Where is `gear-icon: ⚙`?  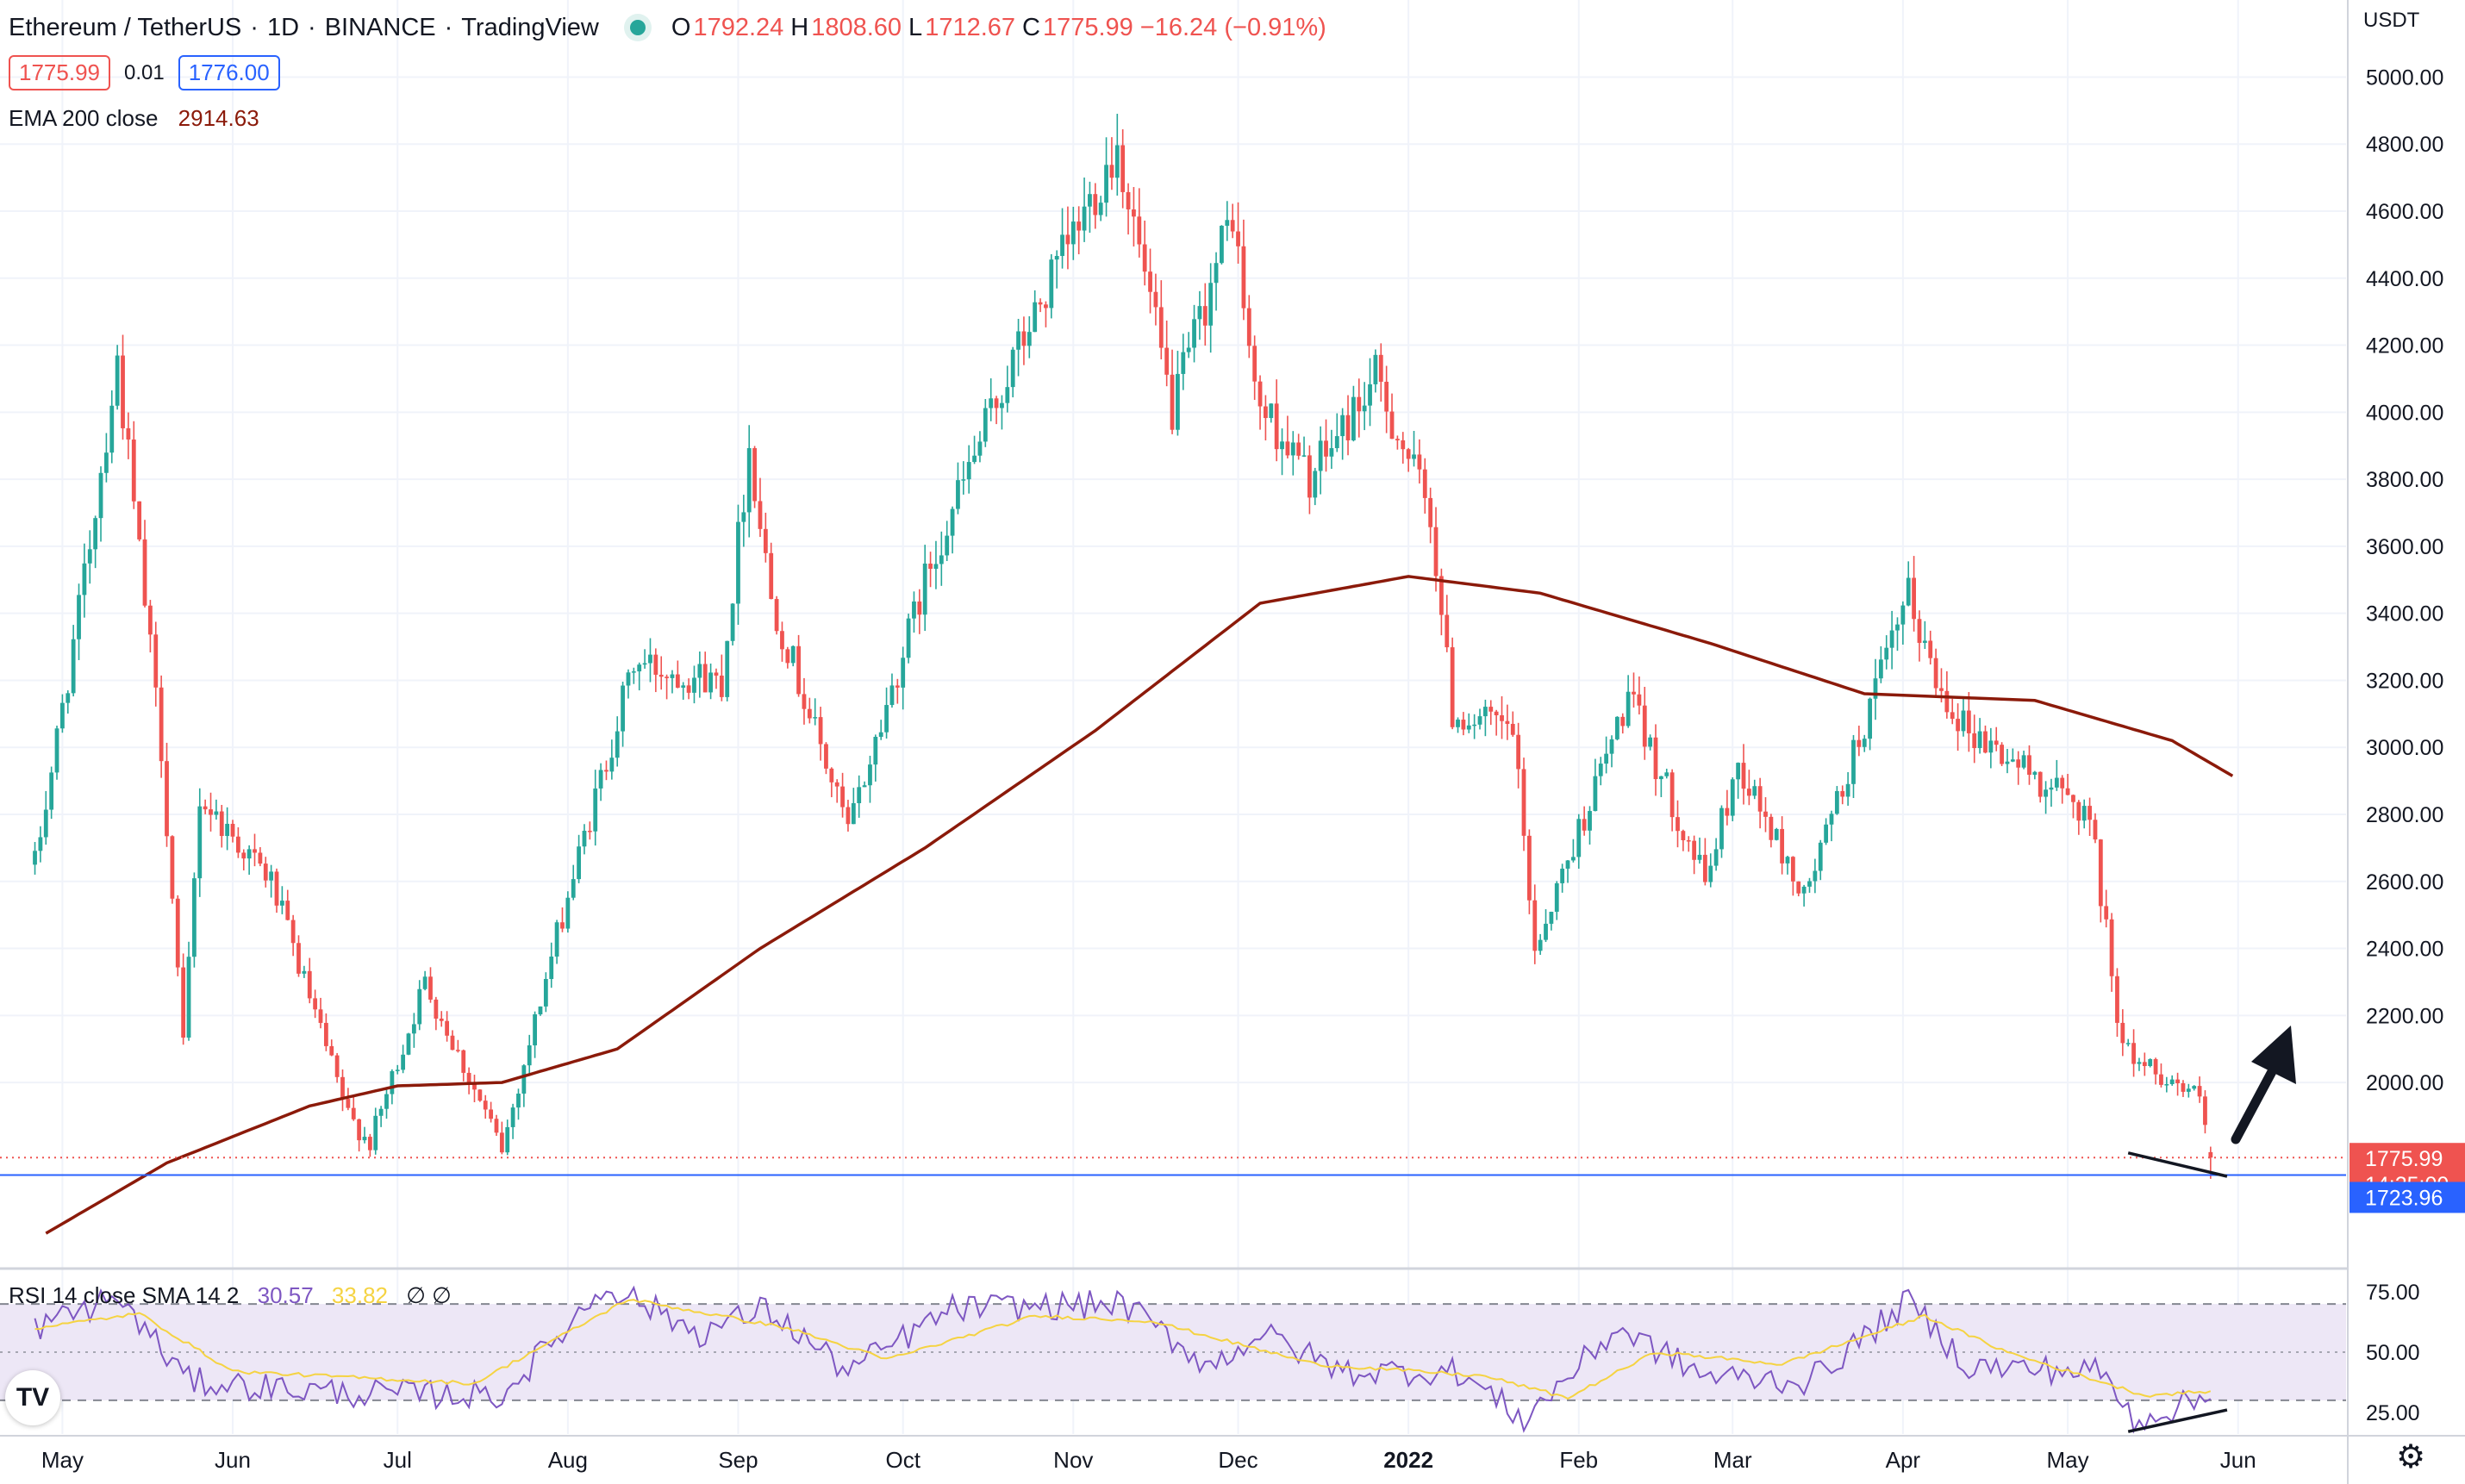
gear-icon: ⚙ is located at coordinates (2411, 1457).